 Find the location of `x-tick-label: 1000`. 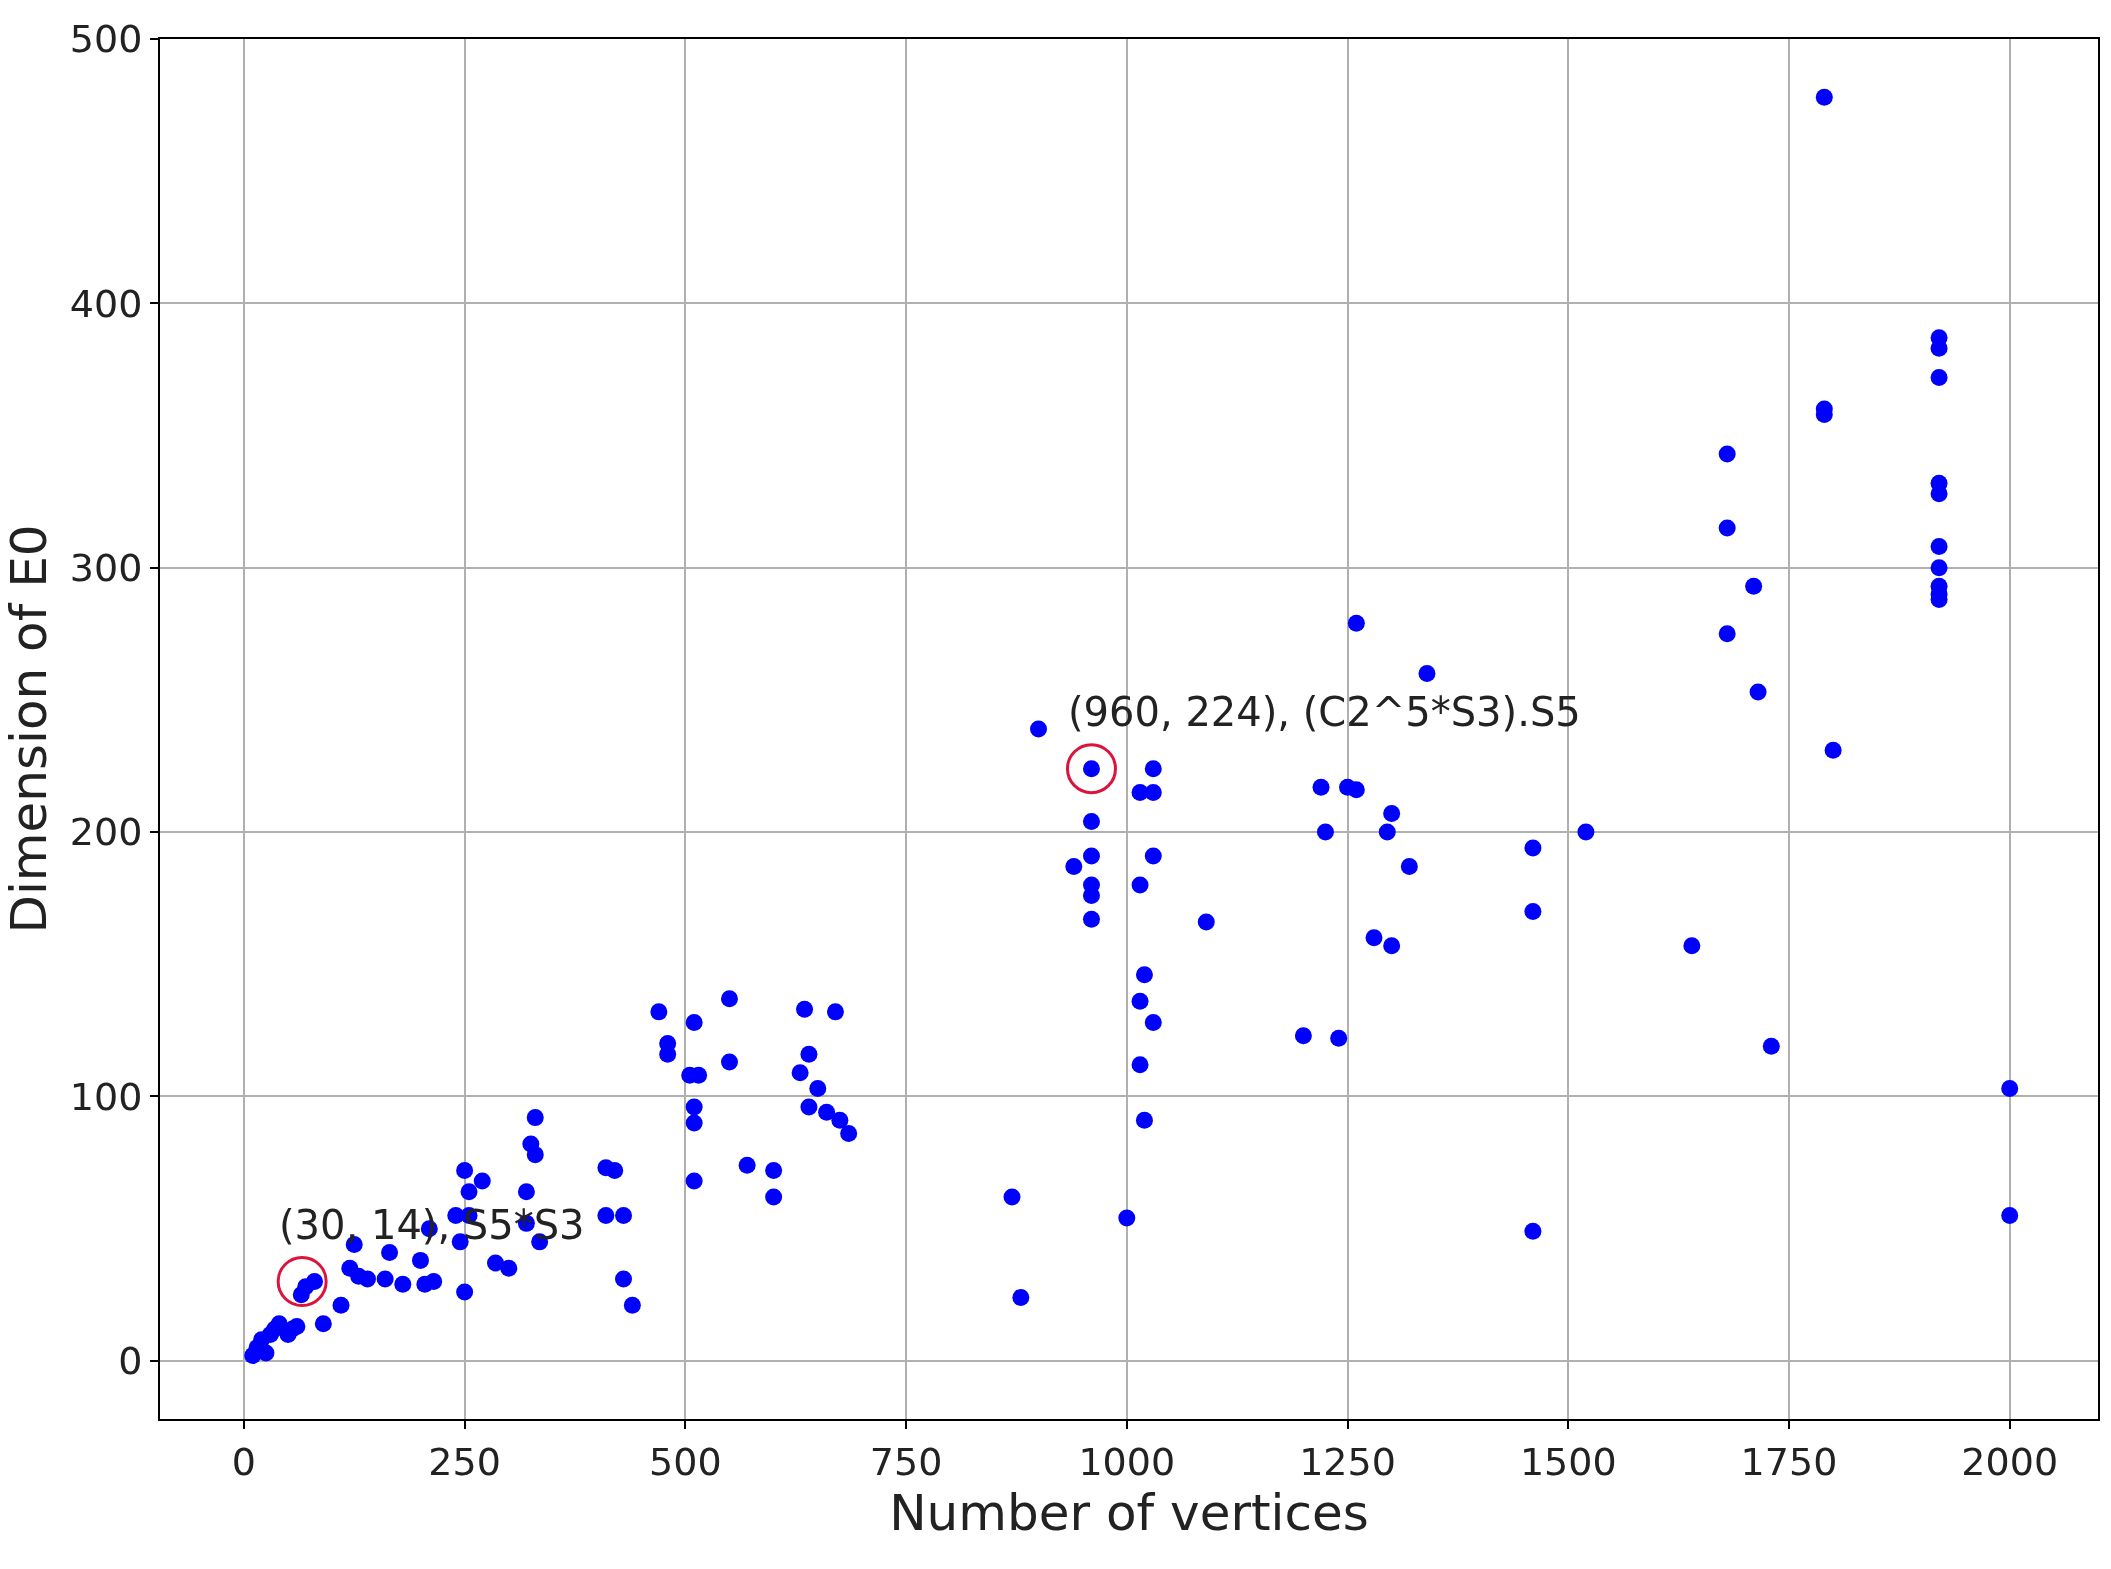

x-tick-label: 1000 is located at coordinates (1127, 1461).